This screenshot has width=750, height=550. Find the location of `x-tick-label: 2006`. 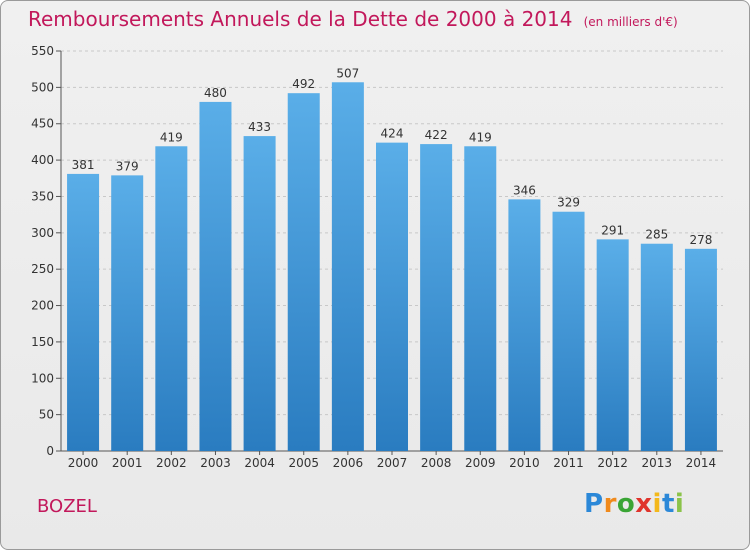

x-tick-label: 2006 is located at coordinates (348, 463).